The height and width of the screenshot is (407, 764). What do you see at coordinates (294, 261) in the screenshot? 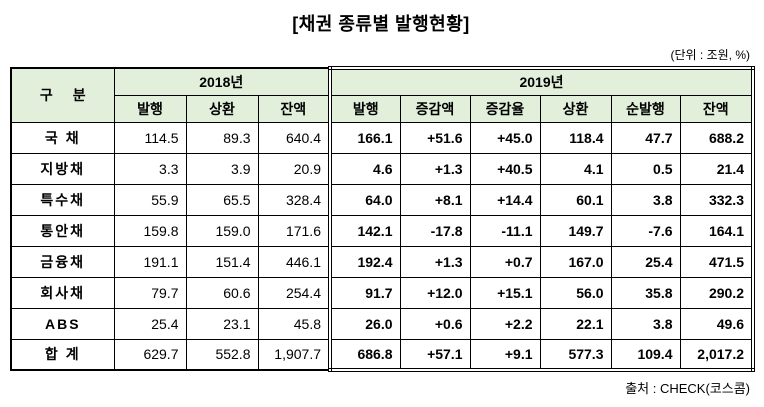
I see `cell-2018: 446.1` at bounding box center [294, 261].